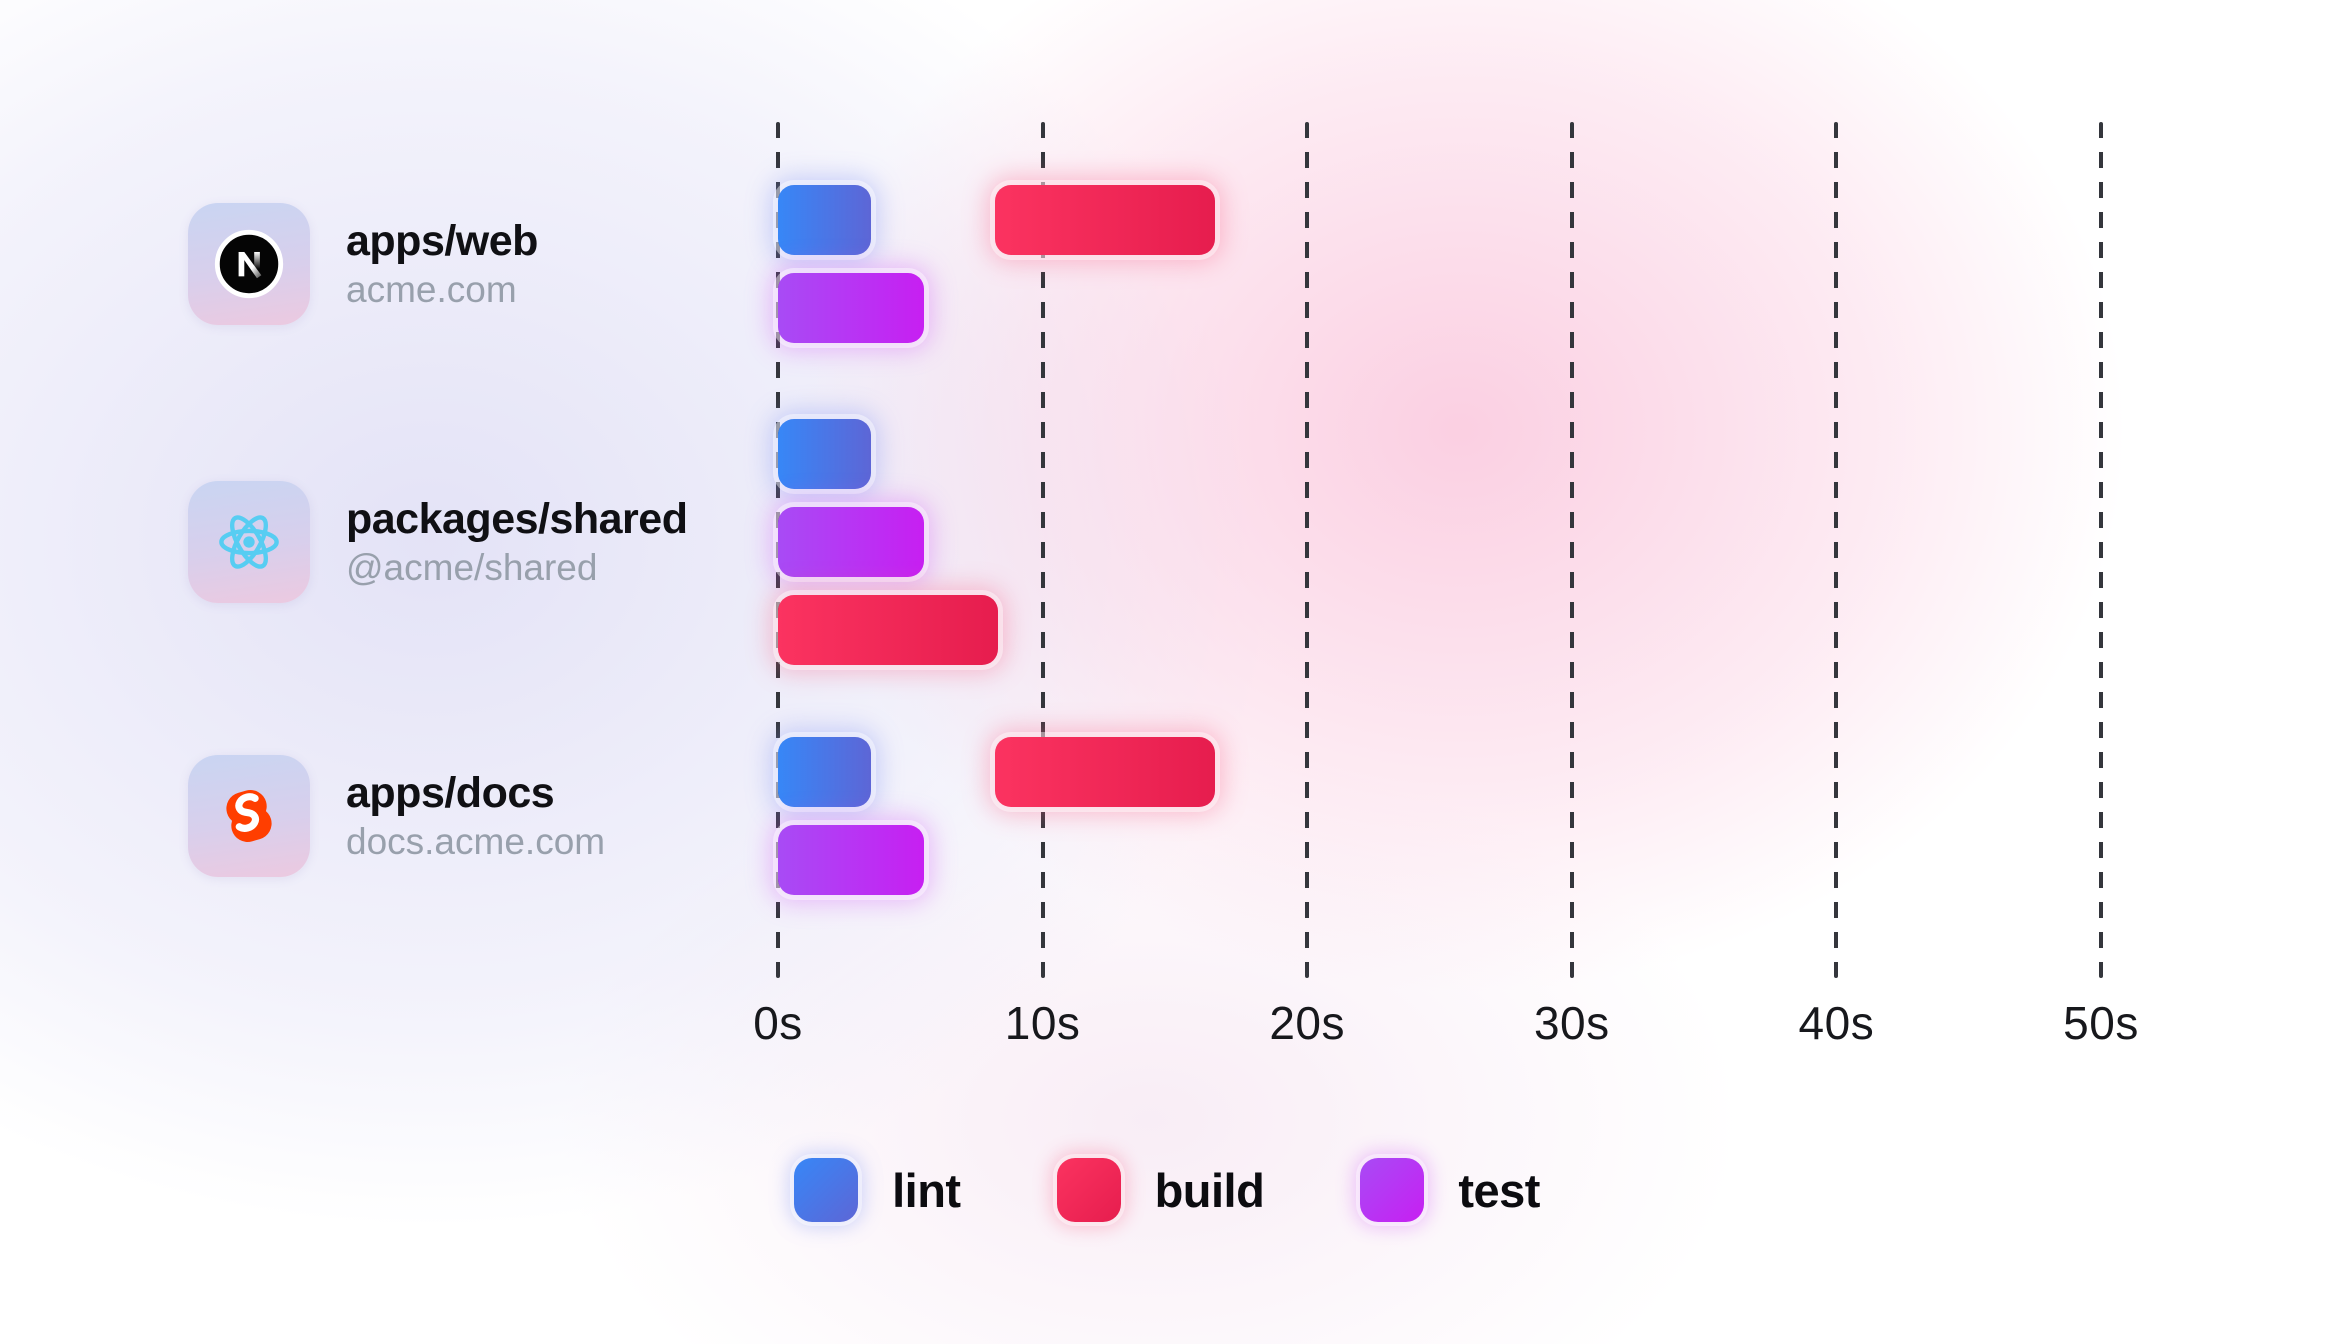  Describe the element at coordinates (1042, 550) in the screenshot. I see `gridline-10s` at that location.